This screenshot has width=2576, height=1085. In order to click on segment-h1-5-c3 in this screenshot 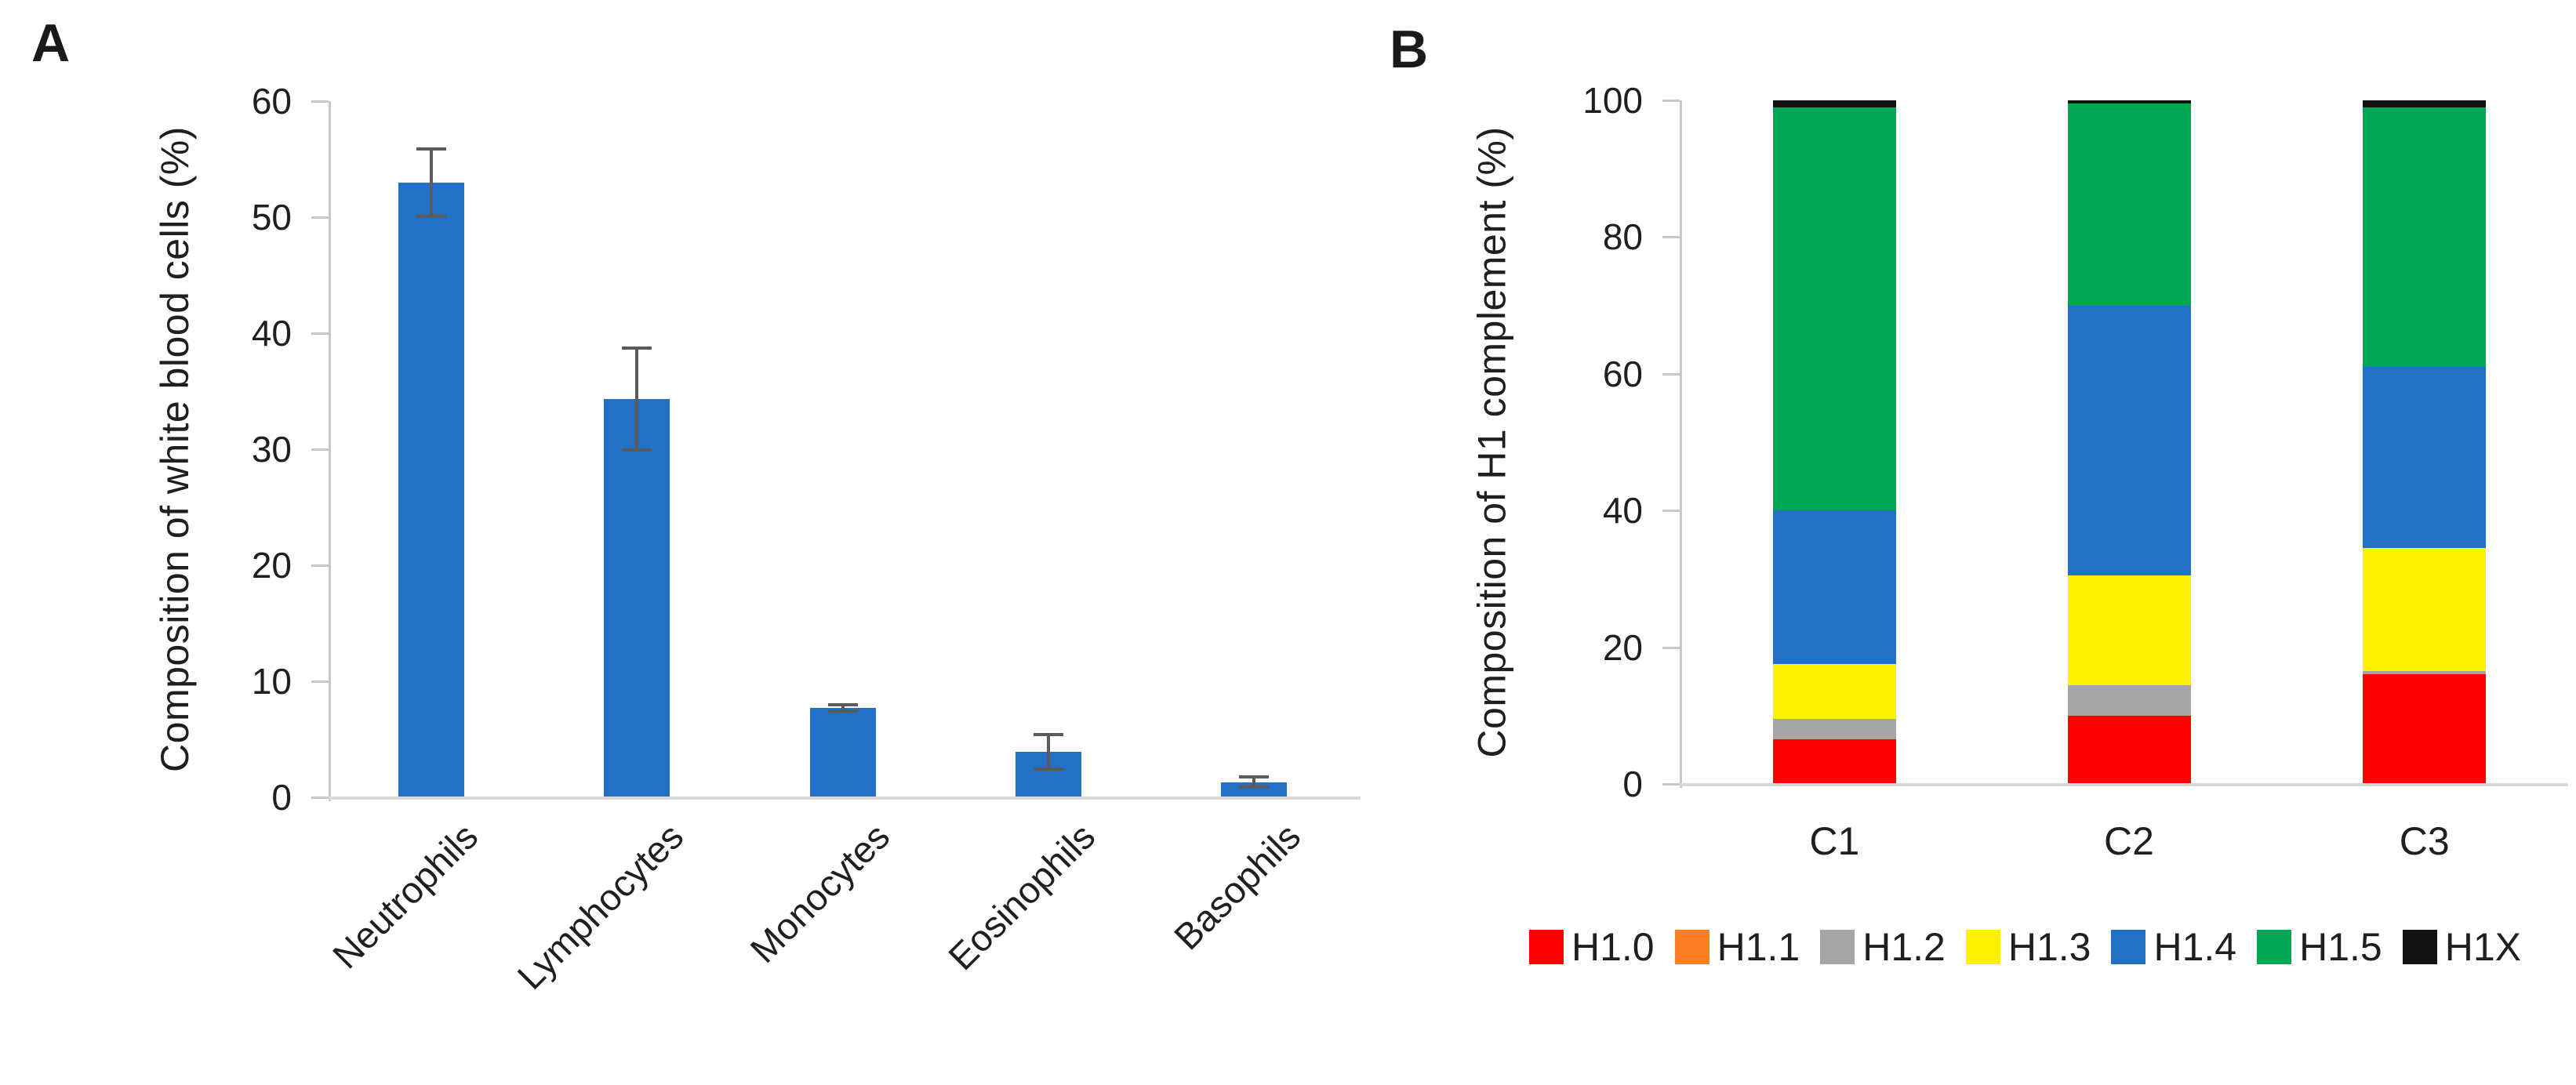, I will do `click(2425, 237)`.